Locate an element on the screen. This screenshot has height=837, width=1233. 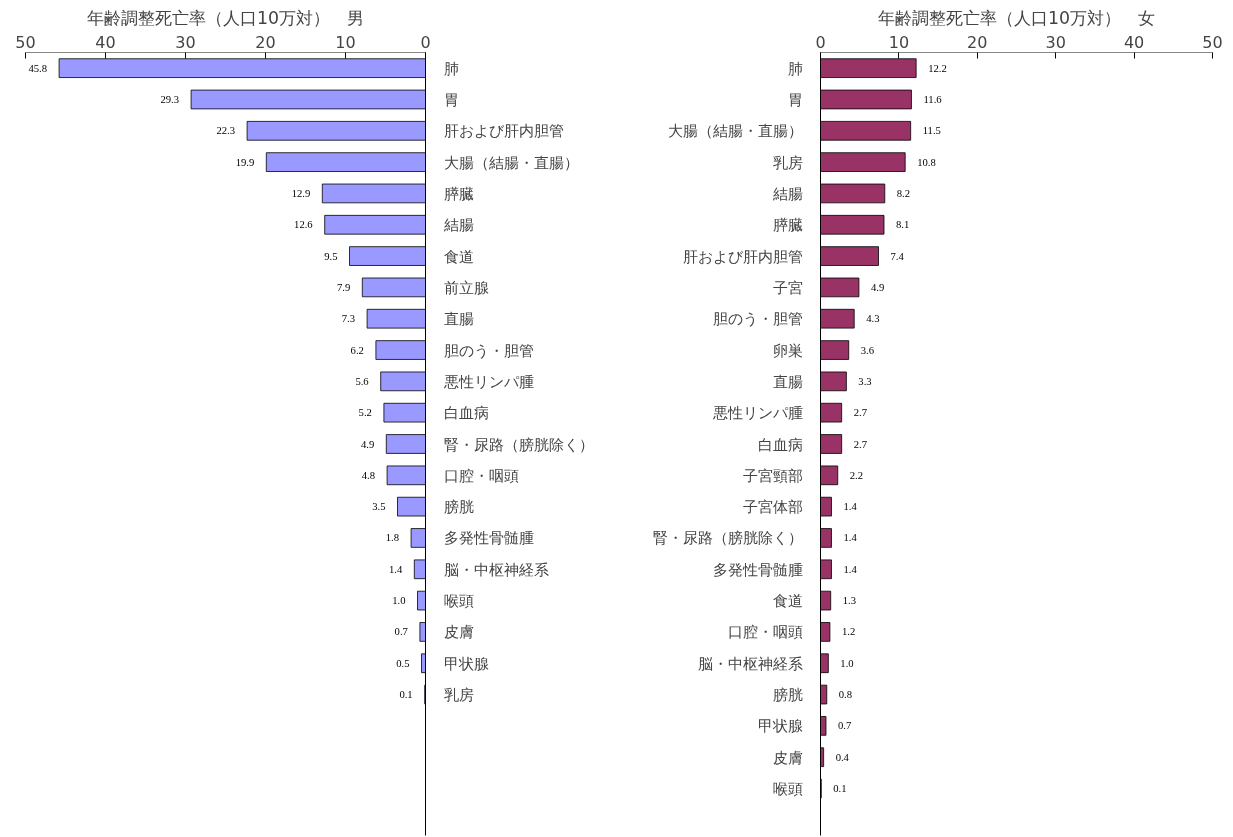
data-label: 22.3 is located at coordinates (226, 131).